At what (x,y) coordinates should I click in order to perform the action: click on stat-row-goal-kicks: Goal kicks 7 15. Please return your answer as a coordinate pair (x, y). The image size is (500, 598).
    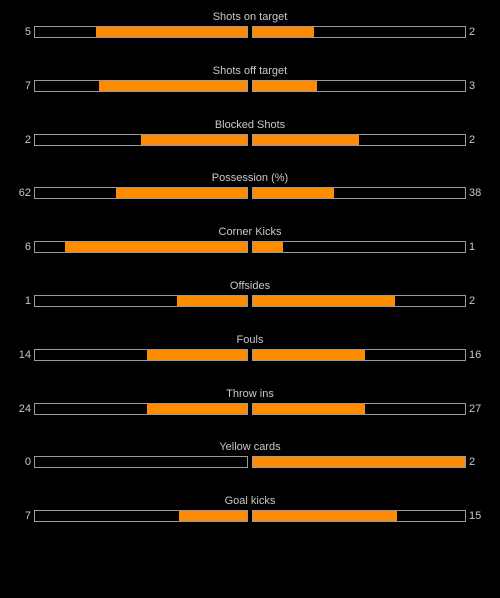
    Looking at the image, I should click on (250, 521).